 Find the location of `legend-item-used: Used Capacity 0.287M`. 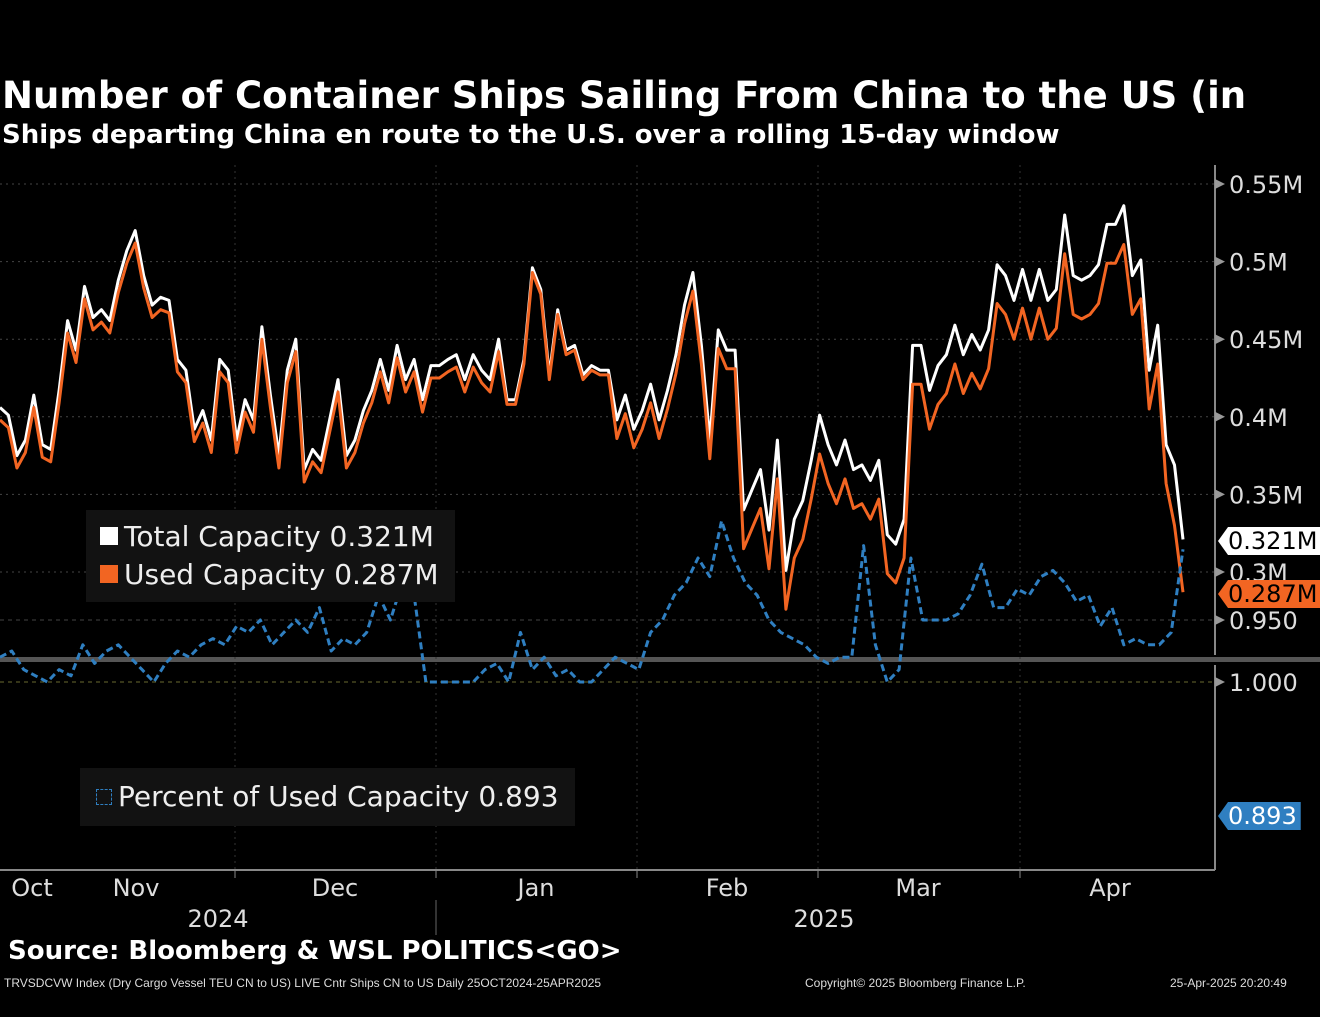

legend-item-used: Used Capacity 0.287M is located at coordinates (269, 575).